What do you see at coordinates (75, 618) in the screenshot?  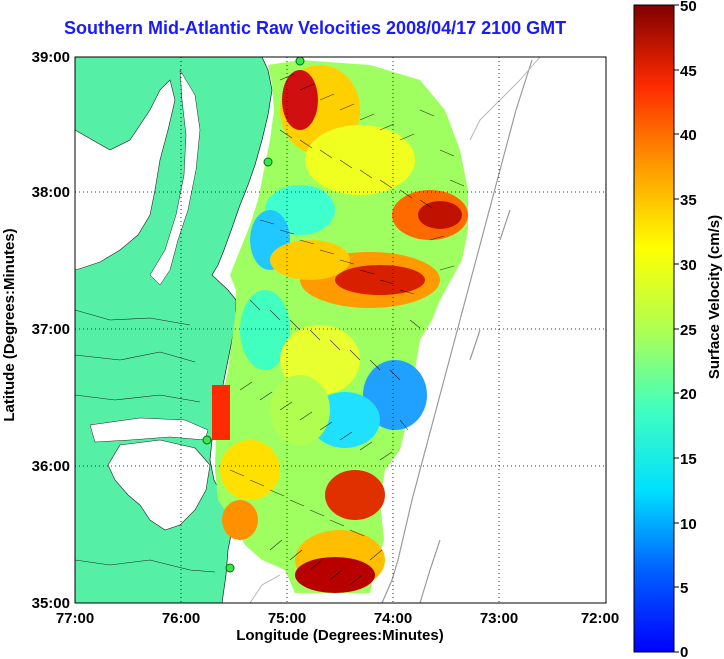 I see `x-tick-label: 77:00` at bounding box center [75, 618].